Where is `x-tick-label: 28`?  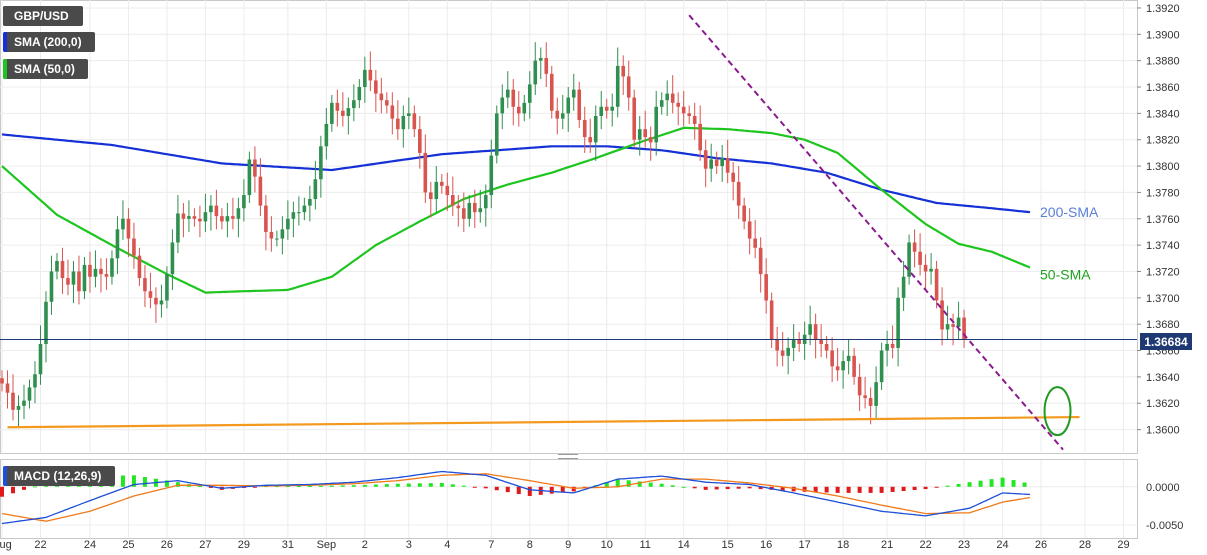 x-tick-label: 28 is located at coordinates (1085, 545).